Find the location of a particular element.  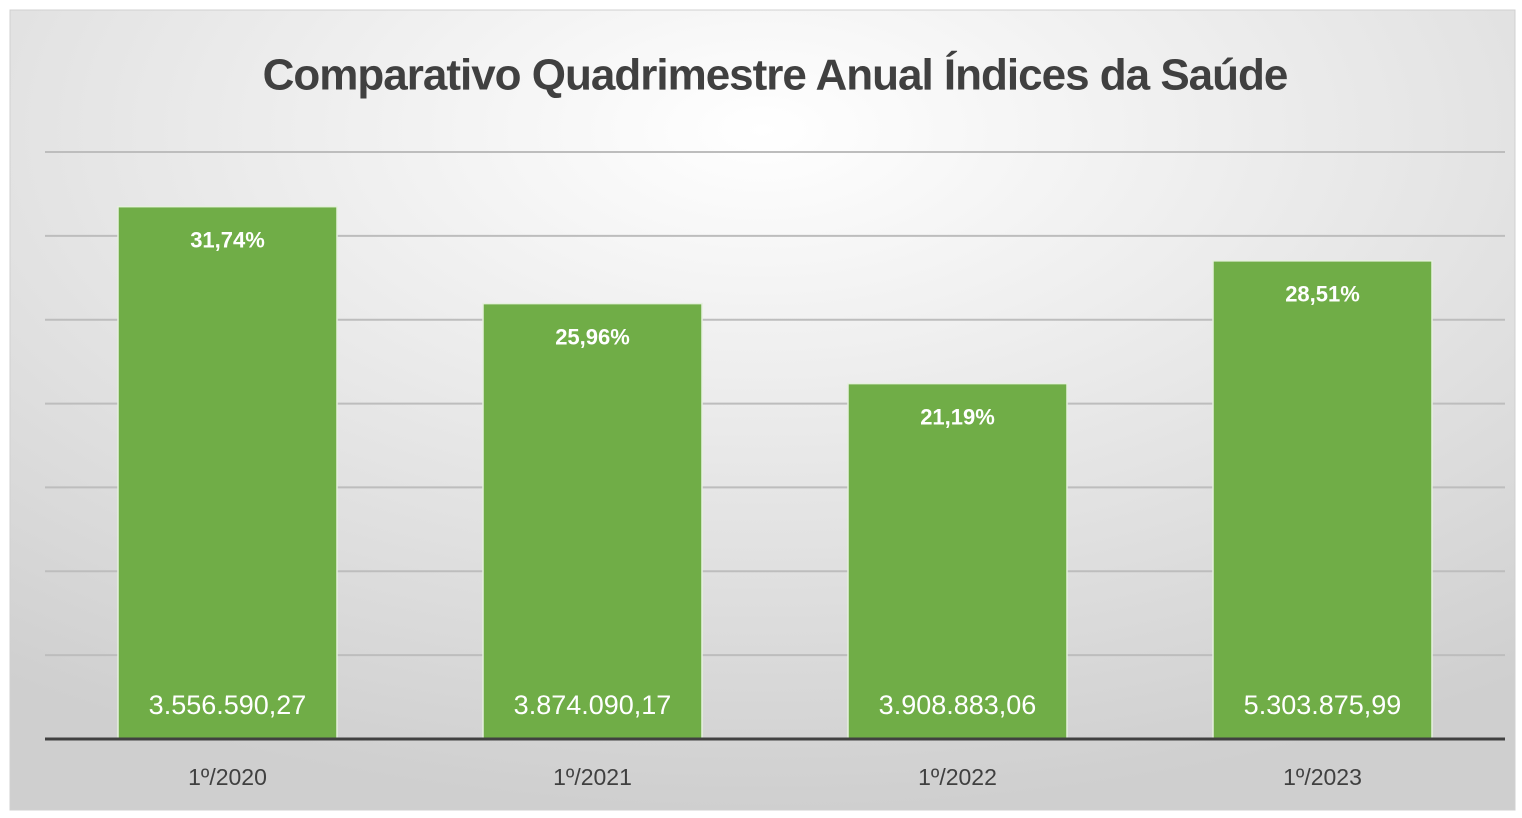

x-tick-label: 1º/2023 is located at coordinates (1322, 777).